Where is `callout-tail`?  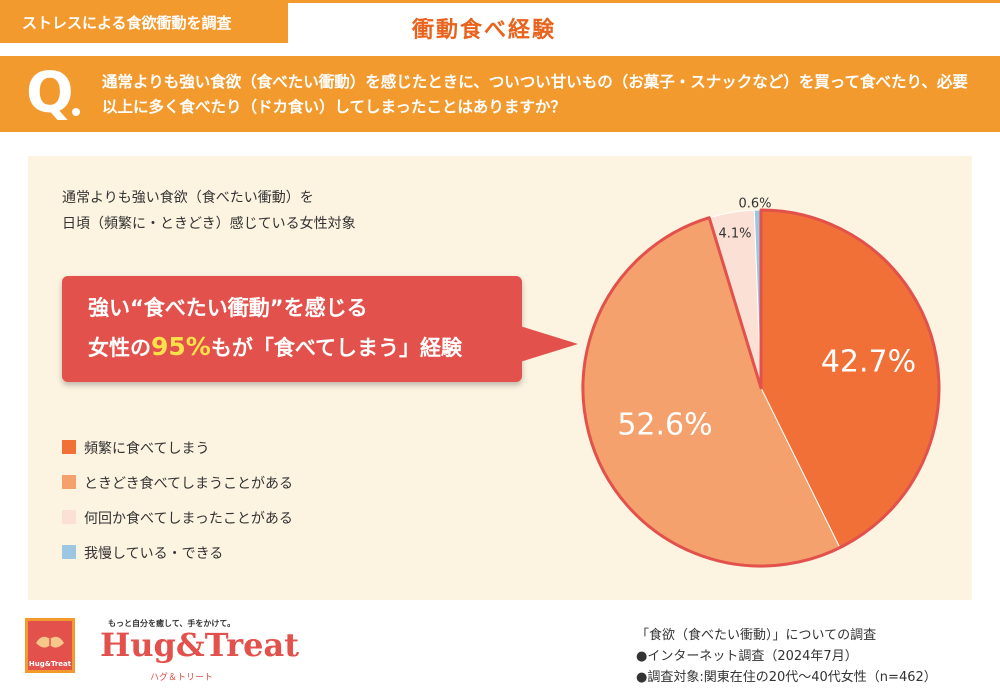
callout-tail is located at coordinates (549, 344).